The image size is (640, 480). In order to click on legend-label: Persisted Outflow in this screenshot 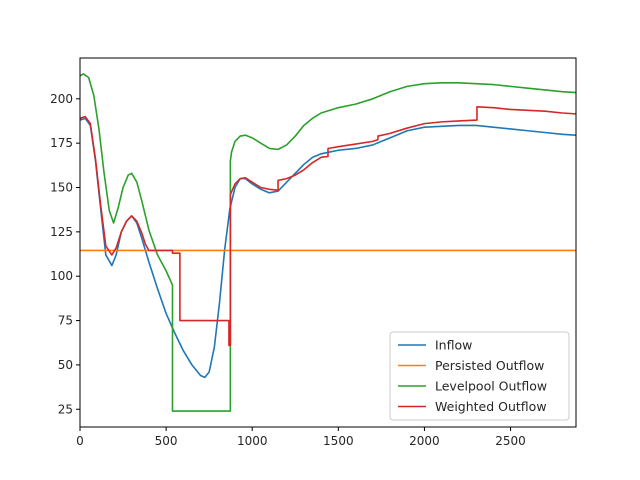, I will do `click(489, 365)`.